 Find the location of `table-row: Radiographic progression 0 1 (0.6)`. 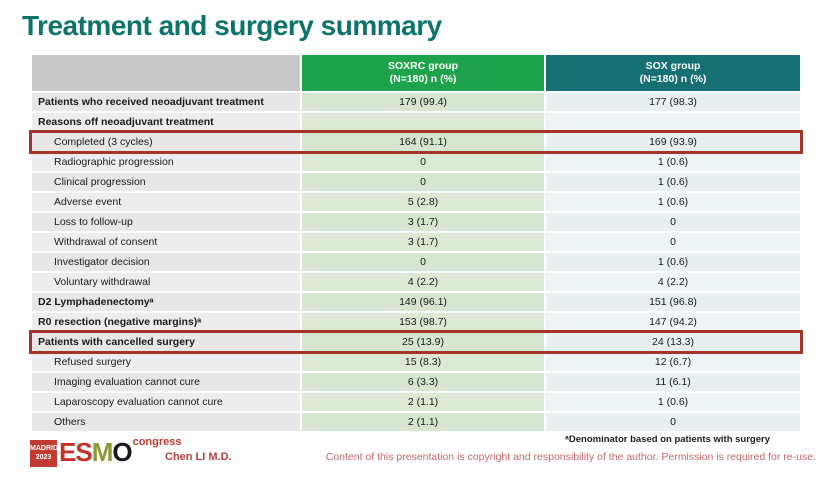

table-row: Radiographic progression 0 1 (0.6) is located at coordinates (416, 162).